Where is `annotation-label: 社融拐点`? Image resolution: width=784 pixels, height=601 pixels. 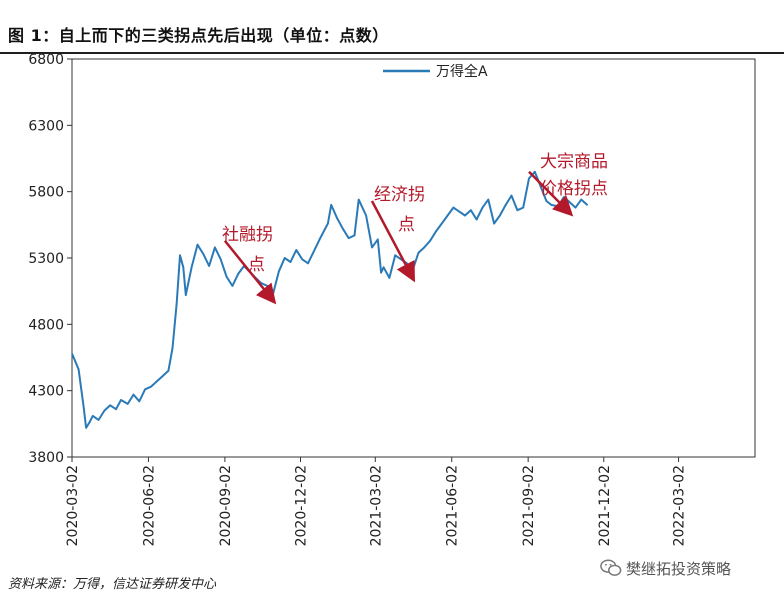 annotation-label: 社融拐点 is located at coordinates (247, 250).